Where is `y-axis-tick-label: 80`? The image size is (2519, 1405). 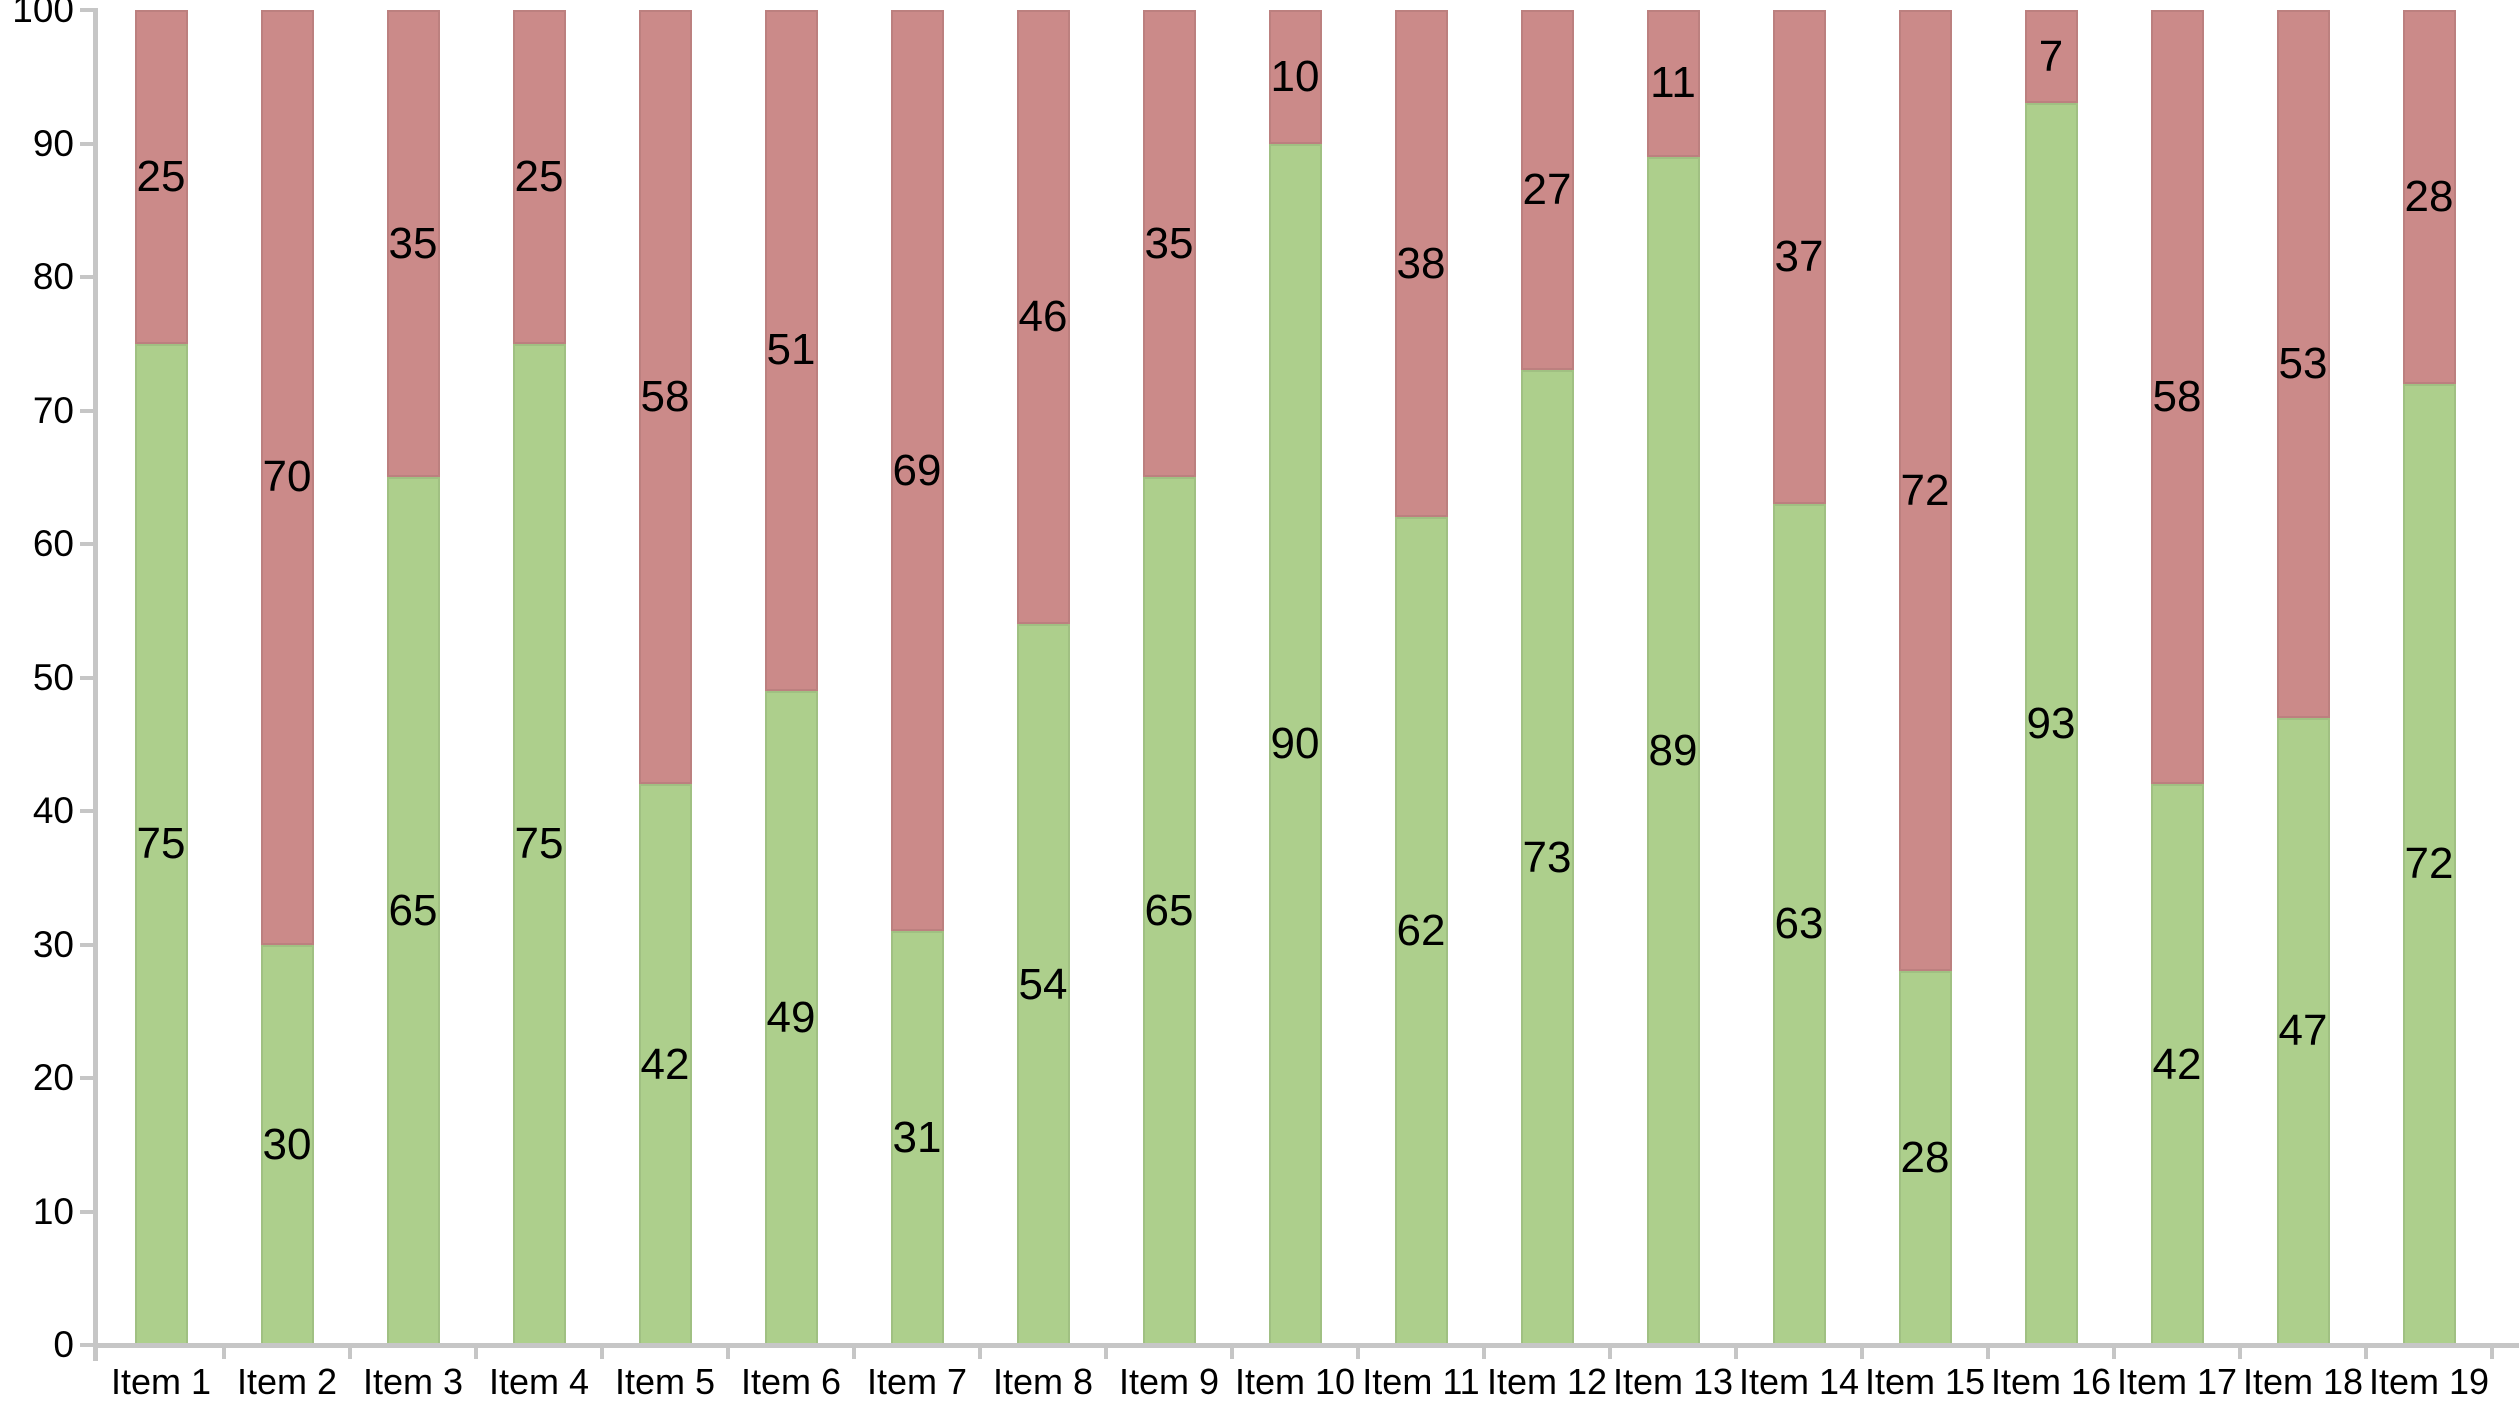 y-axis-tick-label: 80 is located at coordinates (53, 276).